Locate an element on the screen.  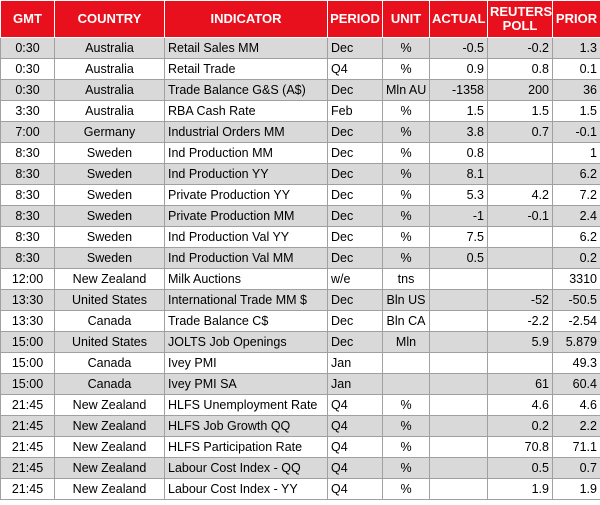
cell-prior: 7.2 is located at coordinates (576, 195).